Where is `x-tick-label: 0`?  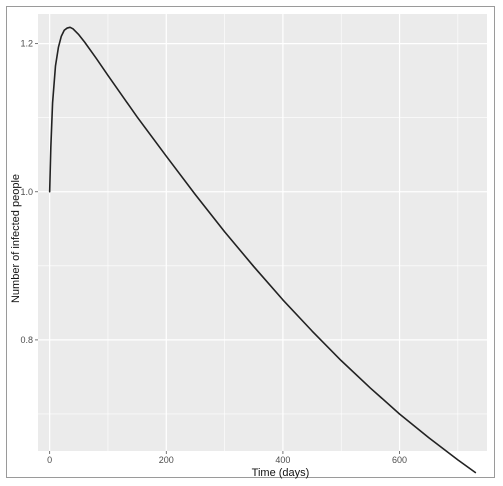 x-tick-label: 0 is located at coordinates (49, 460).